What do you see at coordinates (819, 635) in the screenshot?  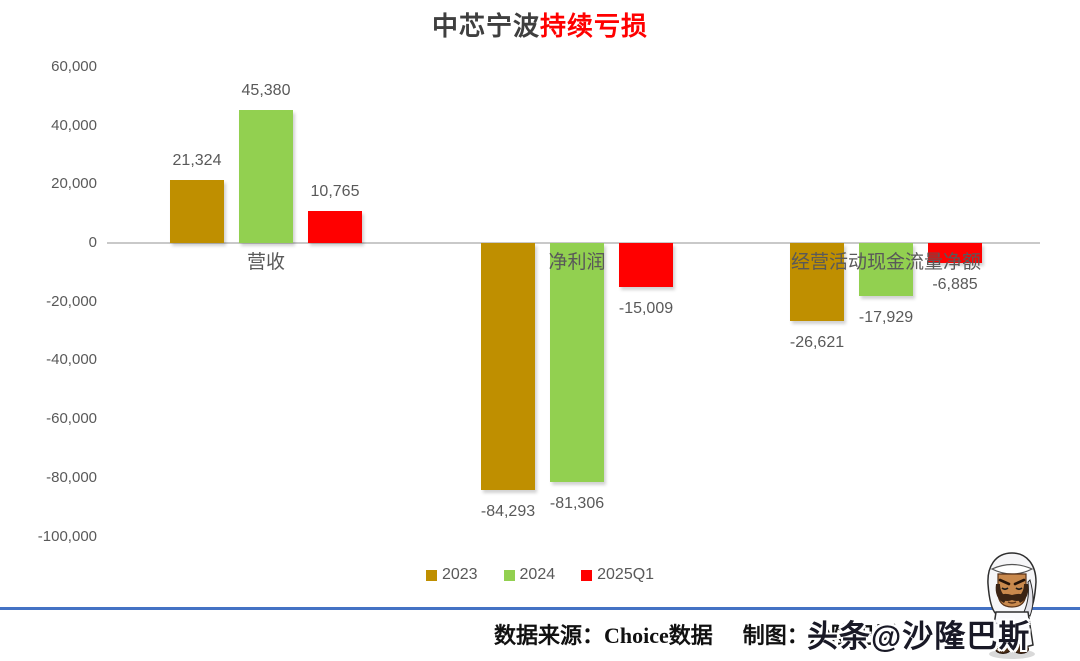 I see `chart-credit-text: 制图：沙隆巴斯` at bounding box center [819, 635].